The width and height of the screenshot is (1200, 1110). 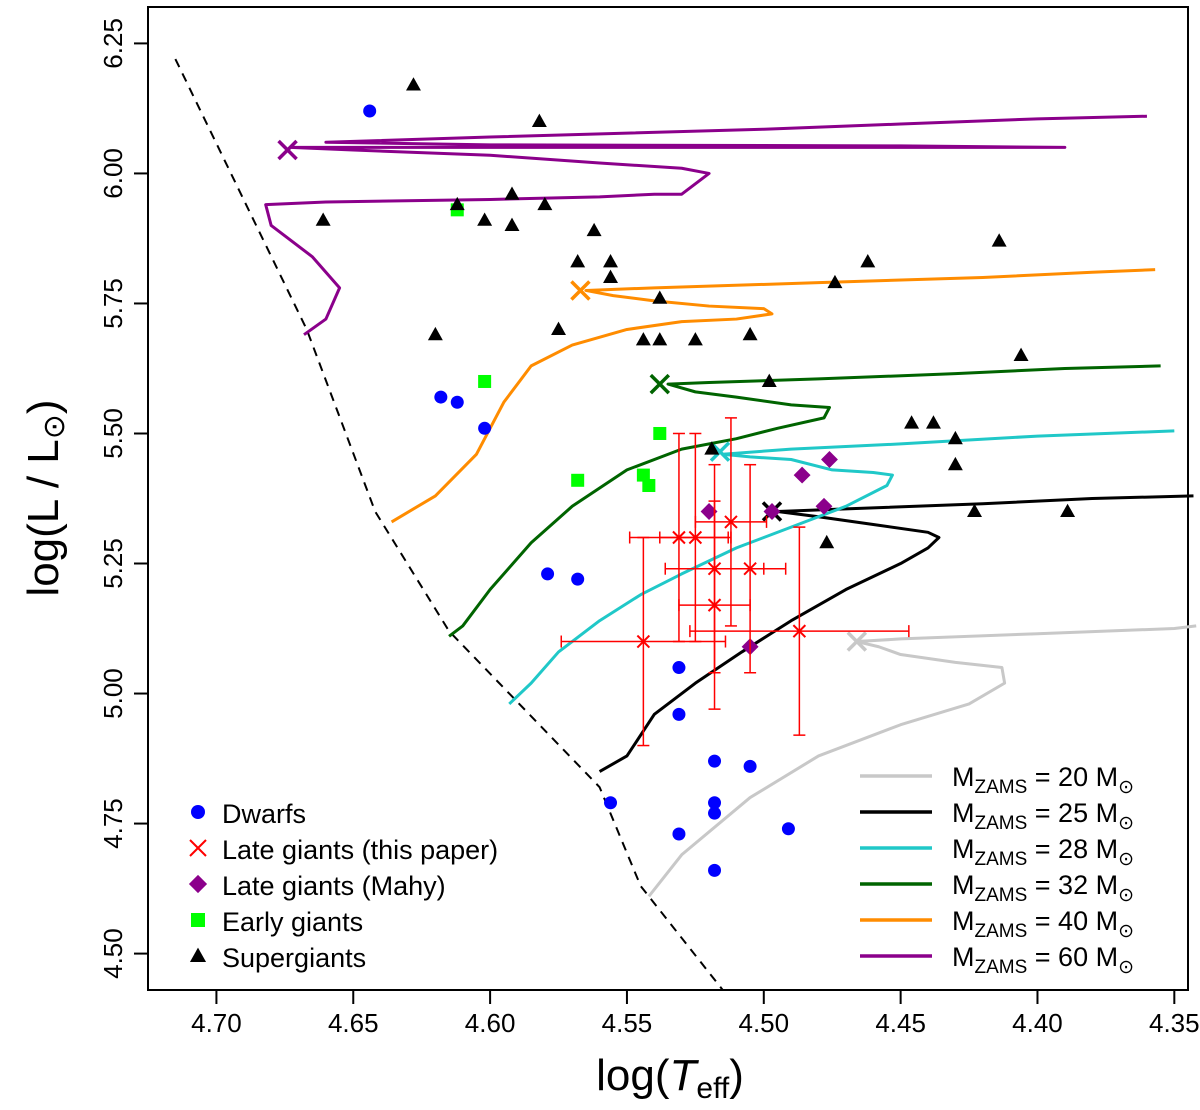 I want to click on legend-track-label: MZAMS = 60 M⊙, so click(x=1043, y=960).